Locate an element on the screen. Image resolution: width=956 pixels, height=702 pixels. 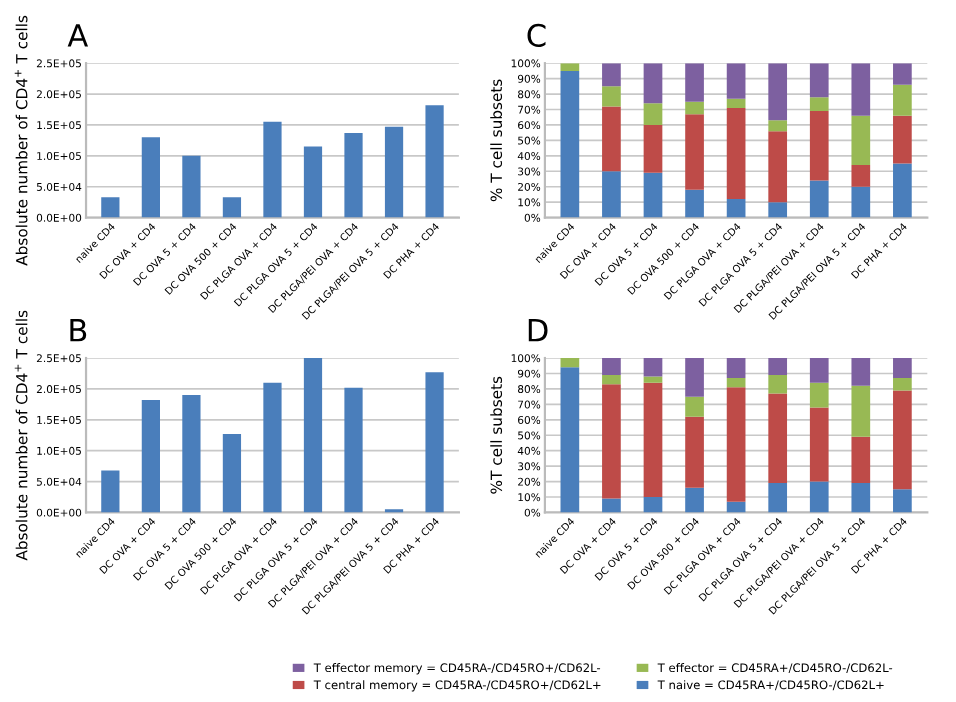
chart-title: B is located at coordinates (78, 330).